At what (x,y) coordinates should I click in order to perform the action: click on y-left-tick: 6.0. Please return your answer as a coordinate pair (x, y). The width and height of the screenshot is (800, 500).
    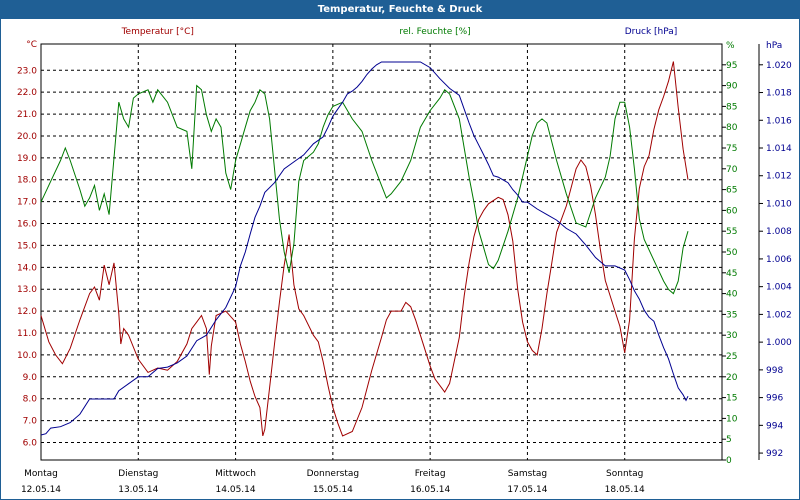
    Looking at the image, I should click on (30, 443).